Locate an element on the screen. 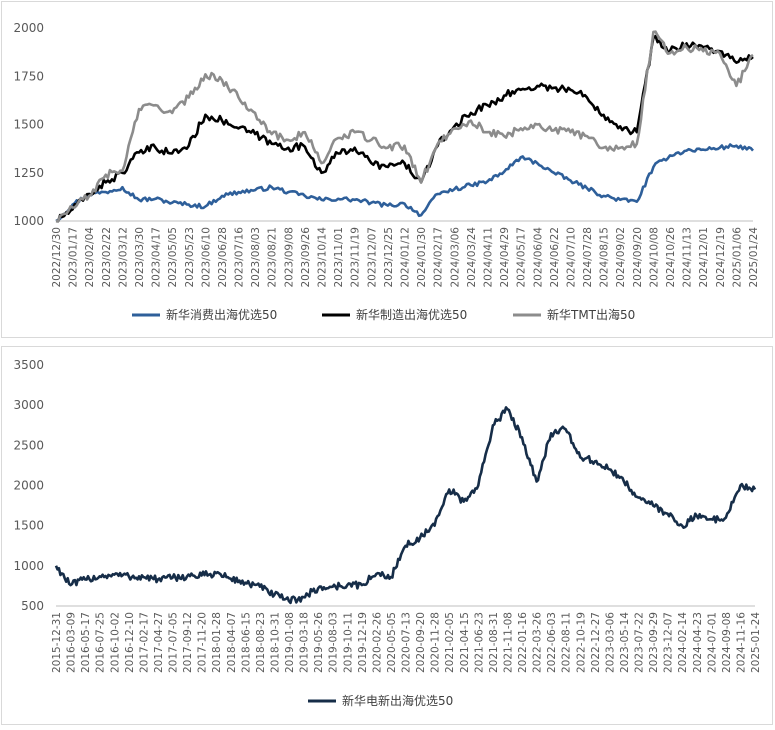 The image size is (775, 730). x-tick-label: 2023/03/12 is located at coordinates (123, 257).